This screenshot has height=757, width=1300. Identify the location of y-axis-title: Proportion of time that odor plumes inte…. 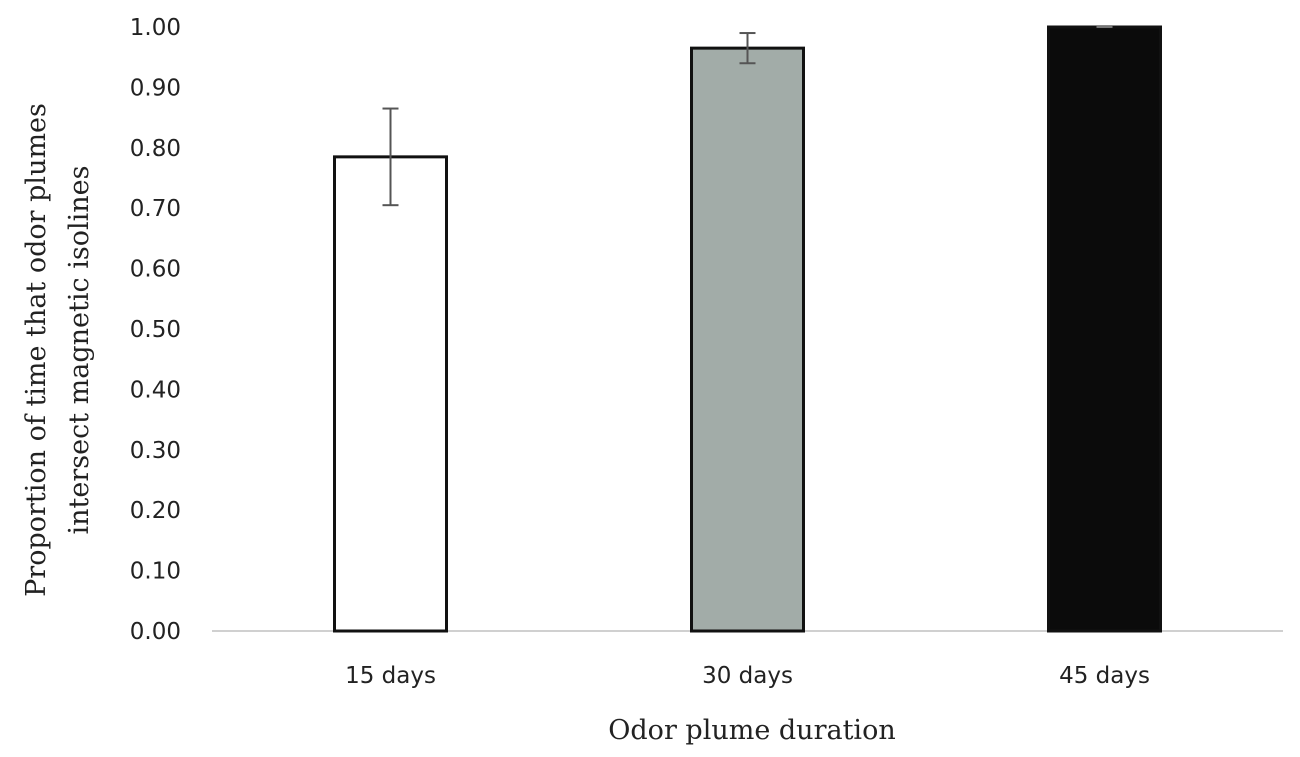
(58, 350).